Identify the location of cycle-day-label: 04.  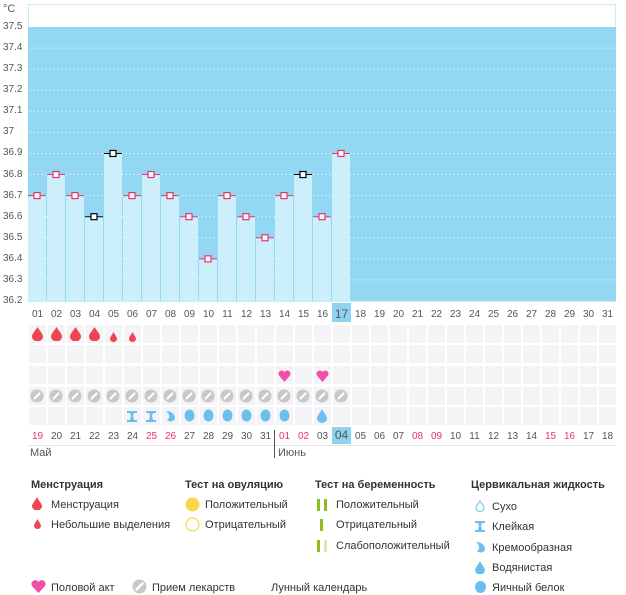
(94, 314).